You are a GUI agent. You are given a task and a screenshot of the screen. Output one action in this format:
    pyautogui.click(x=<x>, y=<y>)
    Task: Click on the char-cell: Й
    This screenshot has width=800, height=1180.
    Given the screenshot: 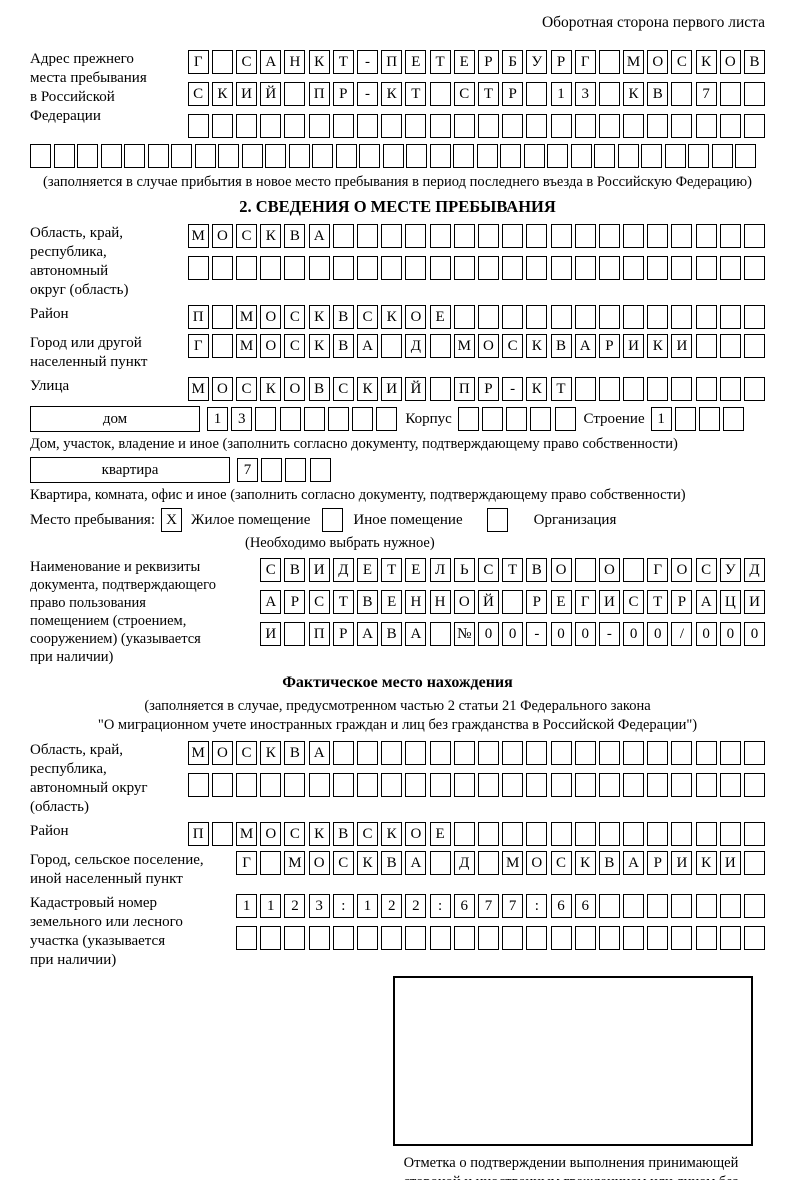 What is the action you would take?
    pyautogui.click(x=488, y=602)
    